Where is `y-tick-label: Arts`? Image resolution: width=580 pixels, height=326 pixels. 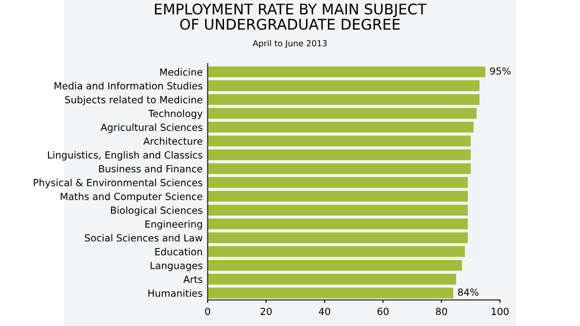 y-tick-label: Arts is located at coordinates (192, 280).